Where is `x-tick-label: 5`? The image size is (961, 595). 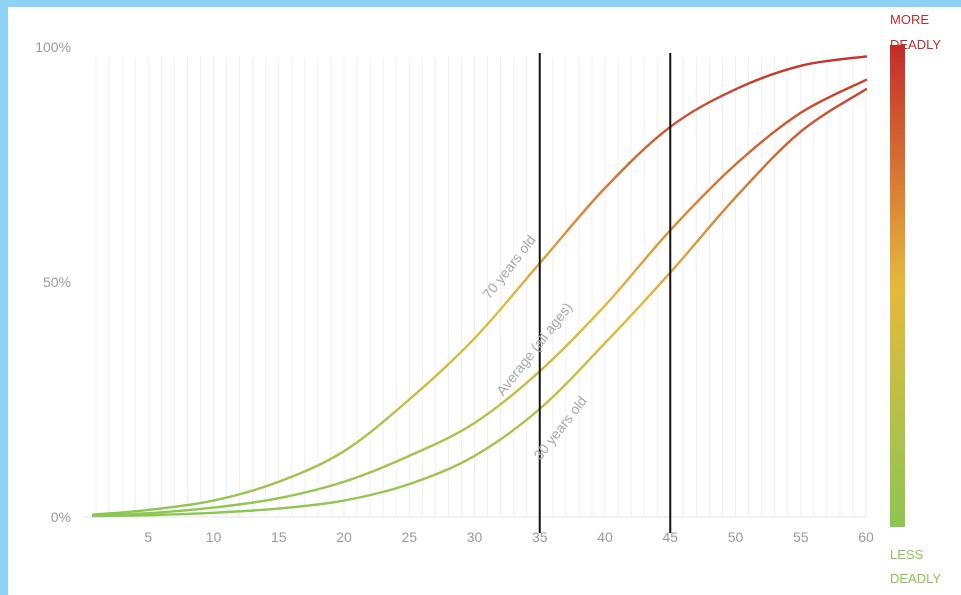 x-tick-label: 5 is located at coordinates (148, 537).